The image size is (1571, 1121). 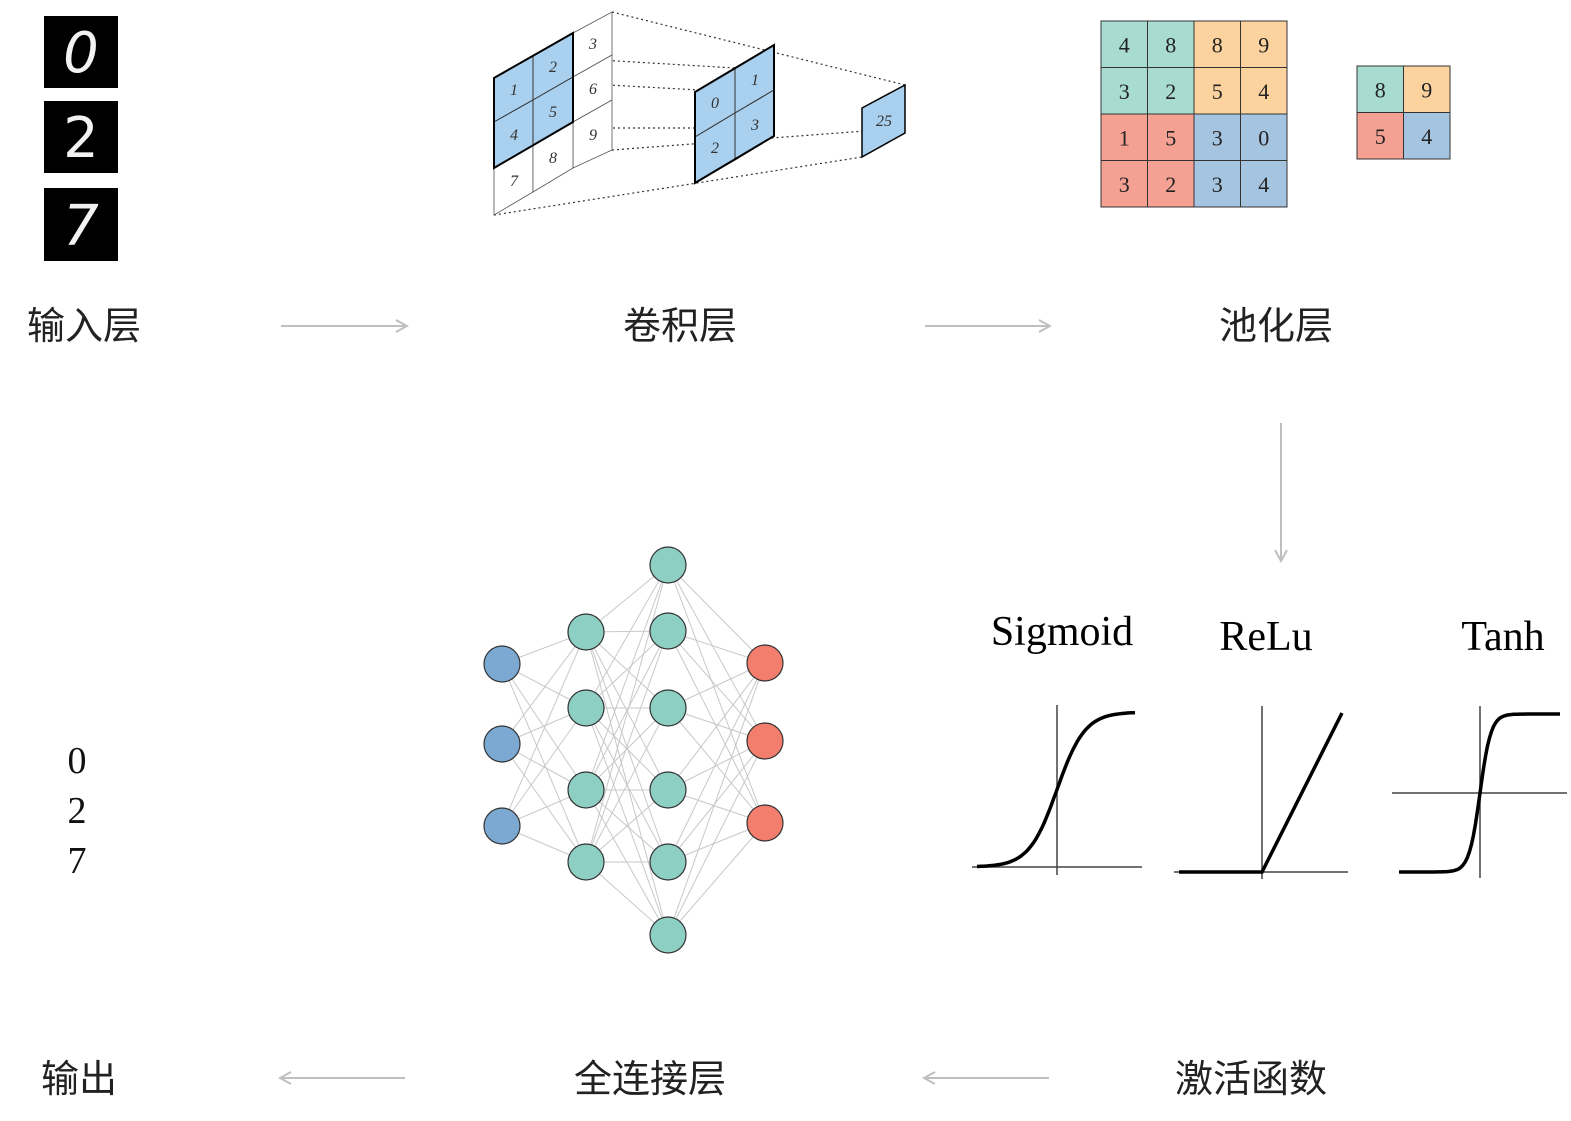 I want to click on conv-result-value: 25, so click(x=884, y=121).